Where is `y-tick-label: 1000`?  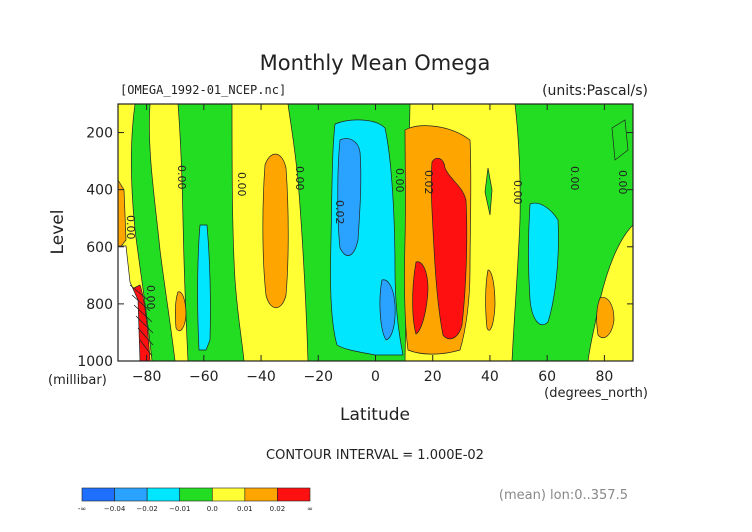
y-tick-label: 1000 is located at coordinates (95, 362).